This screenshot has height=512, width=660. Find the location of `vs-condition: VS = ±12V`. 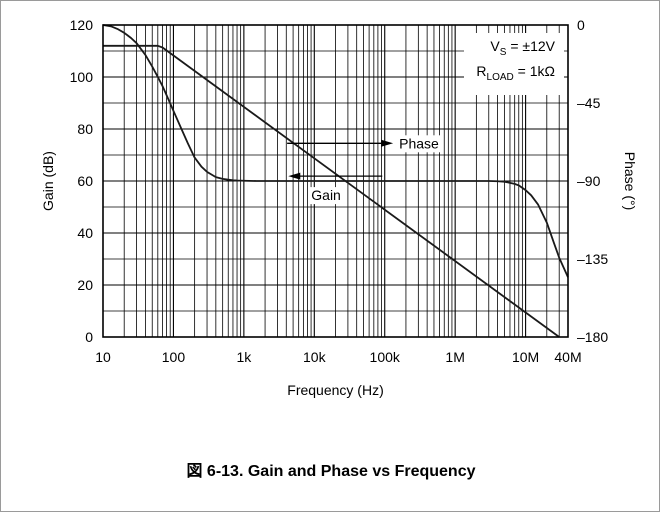

vs-condition: VS = ±12V is located at coordinates (522, 48).